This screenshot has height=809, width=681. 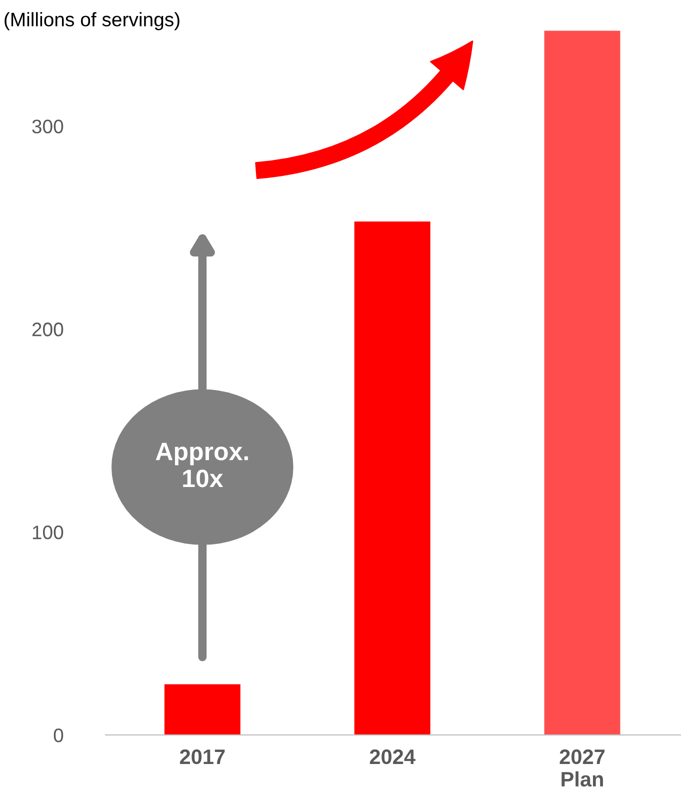 I want to click on y-tick-label: 300, so click(x=48, y=127).